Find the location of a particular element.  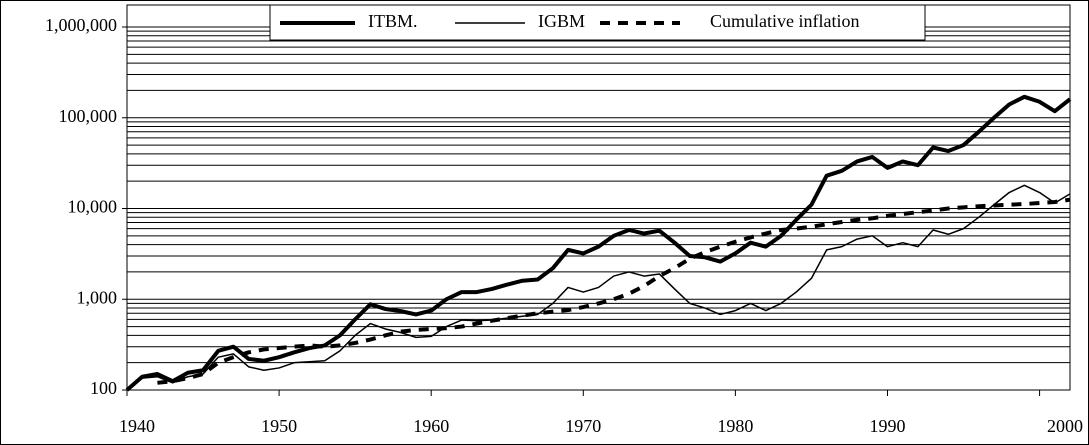

x-tick-label: 1950 is located at coordinates (279, 426).